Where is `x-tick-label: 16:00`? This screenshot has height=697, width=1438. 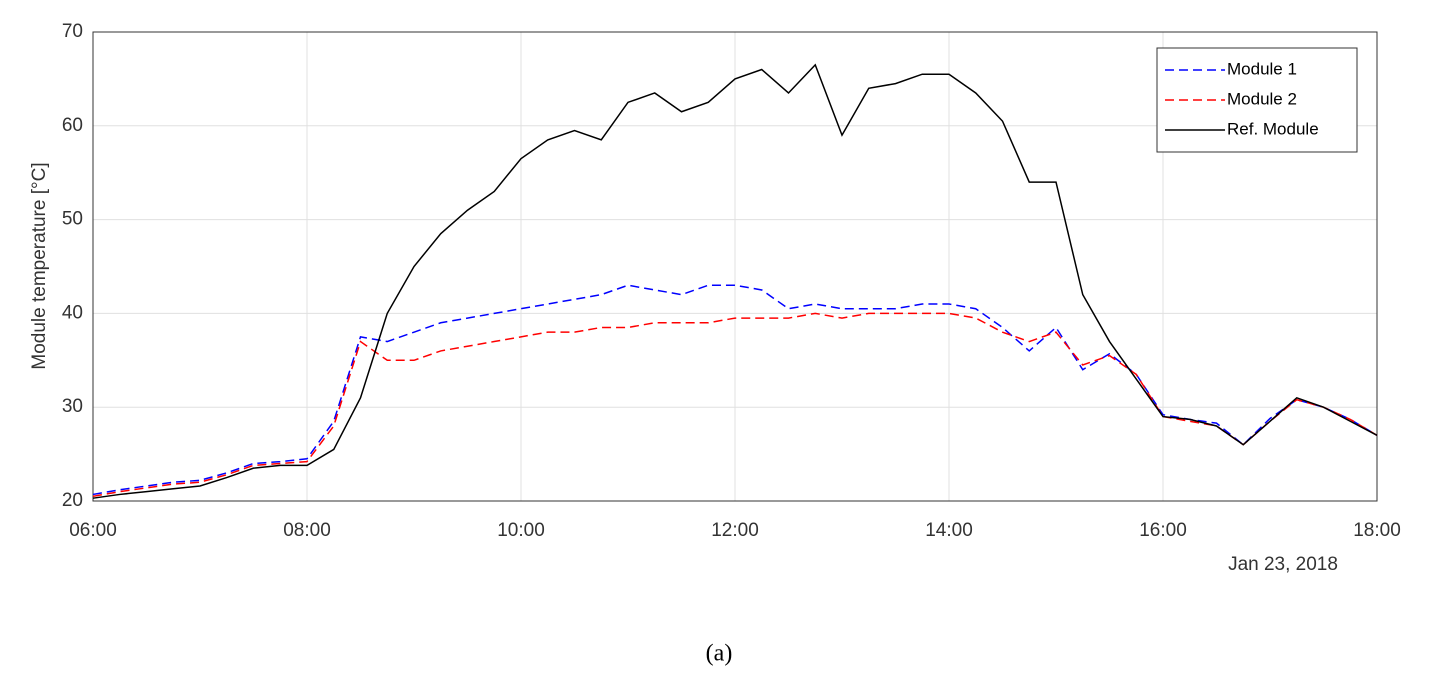
x-tick-label: 16:00 is located at coordinates (1163, 530).